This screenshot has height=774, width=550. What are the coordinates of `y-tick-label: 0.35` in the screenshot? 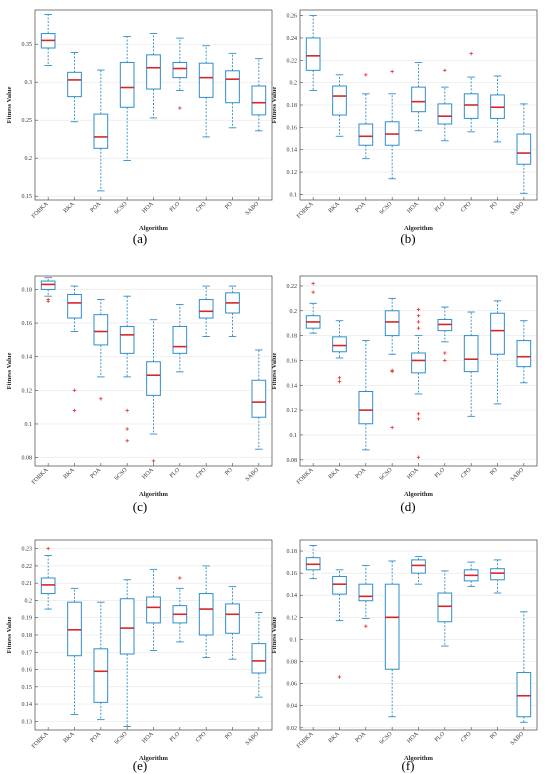 It's located at (27, 45).